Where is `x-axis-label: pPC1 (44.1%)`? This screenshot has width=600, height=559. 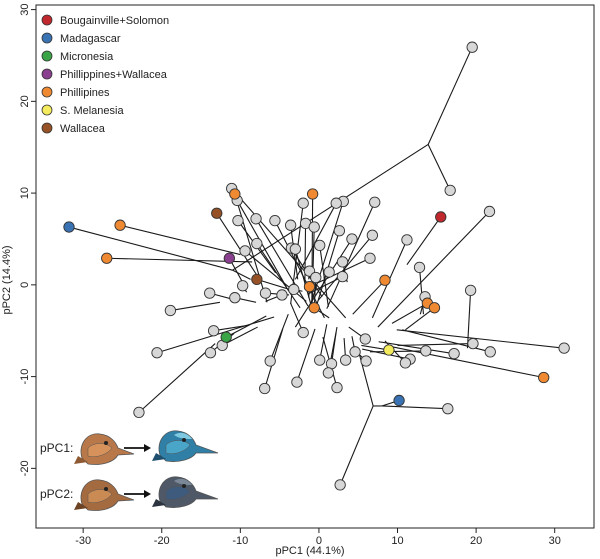 x-axis-label: pPC1 (44.1%) is located at coordinates (309, 551).